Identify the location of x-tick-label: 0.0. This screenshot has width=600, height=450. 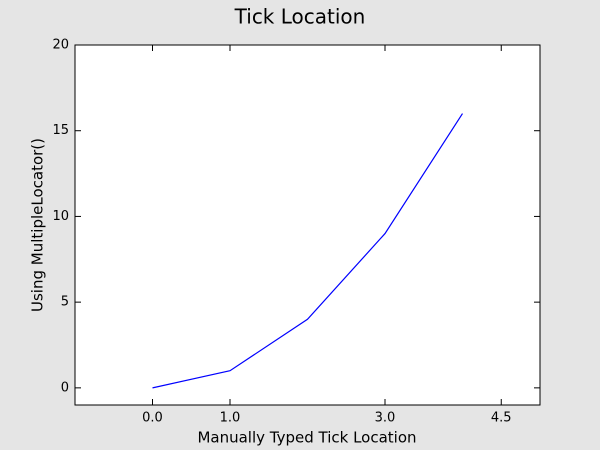
(152, 418).